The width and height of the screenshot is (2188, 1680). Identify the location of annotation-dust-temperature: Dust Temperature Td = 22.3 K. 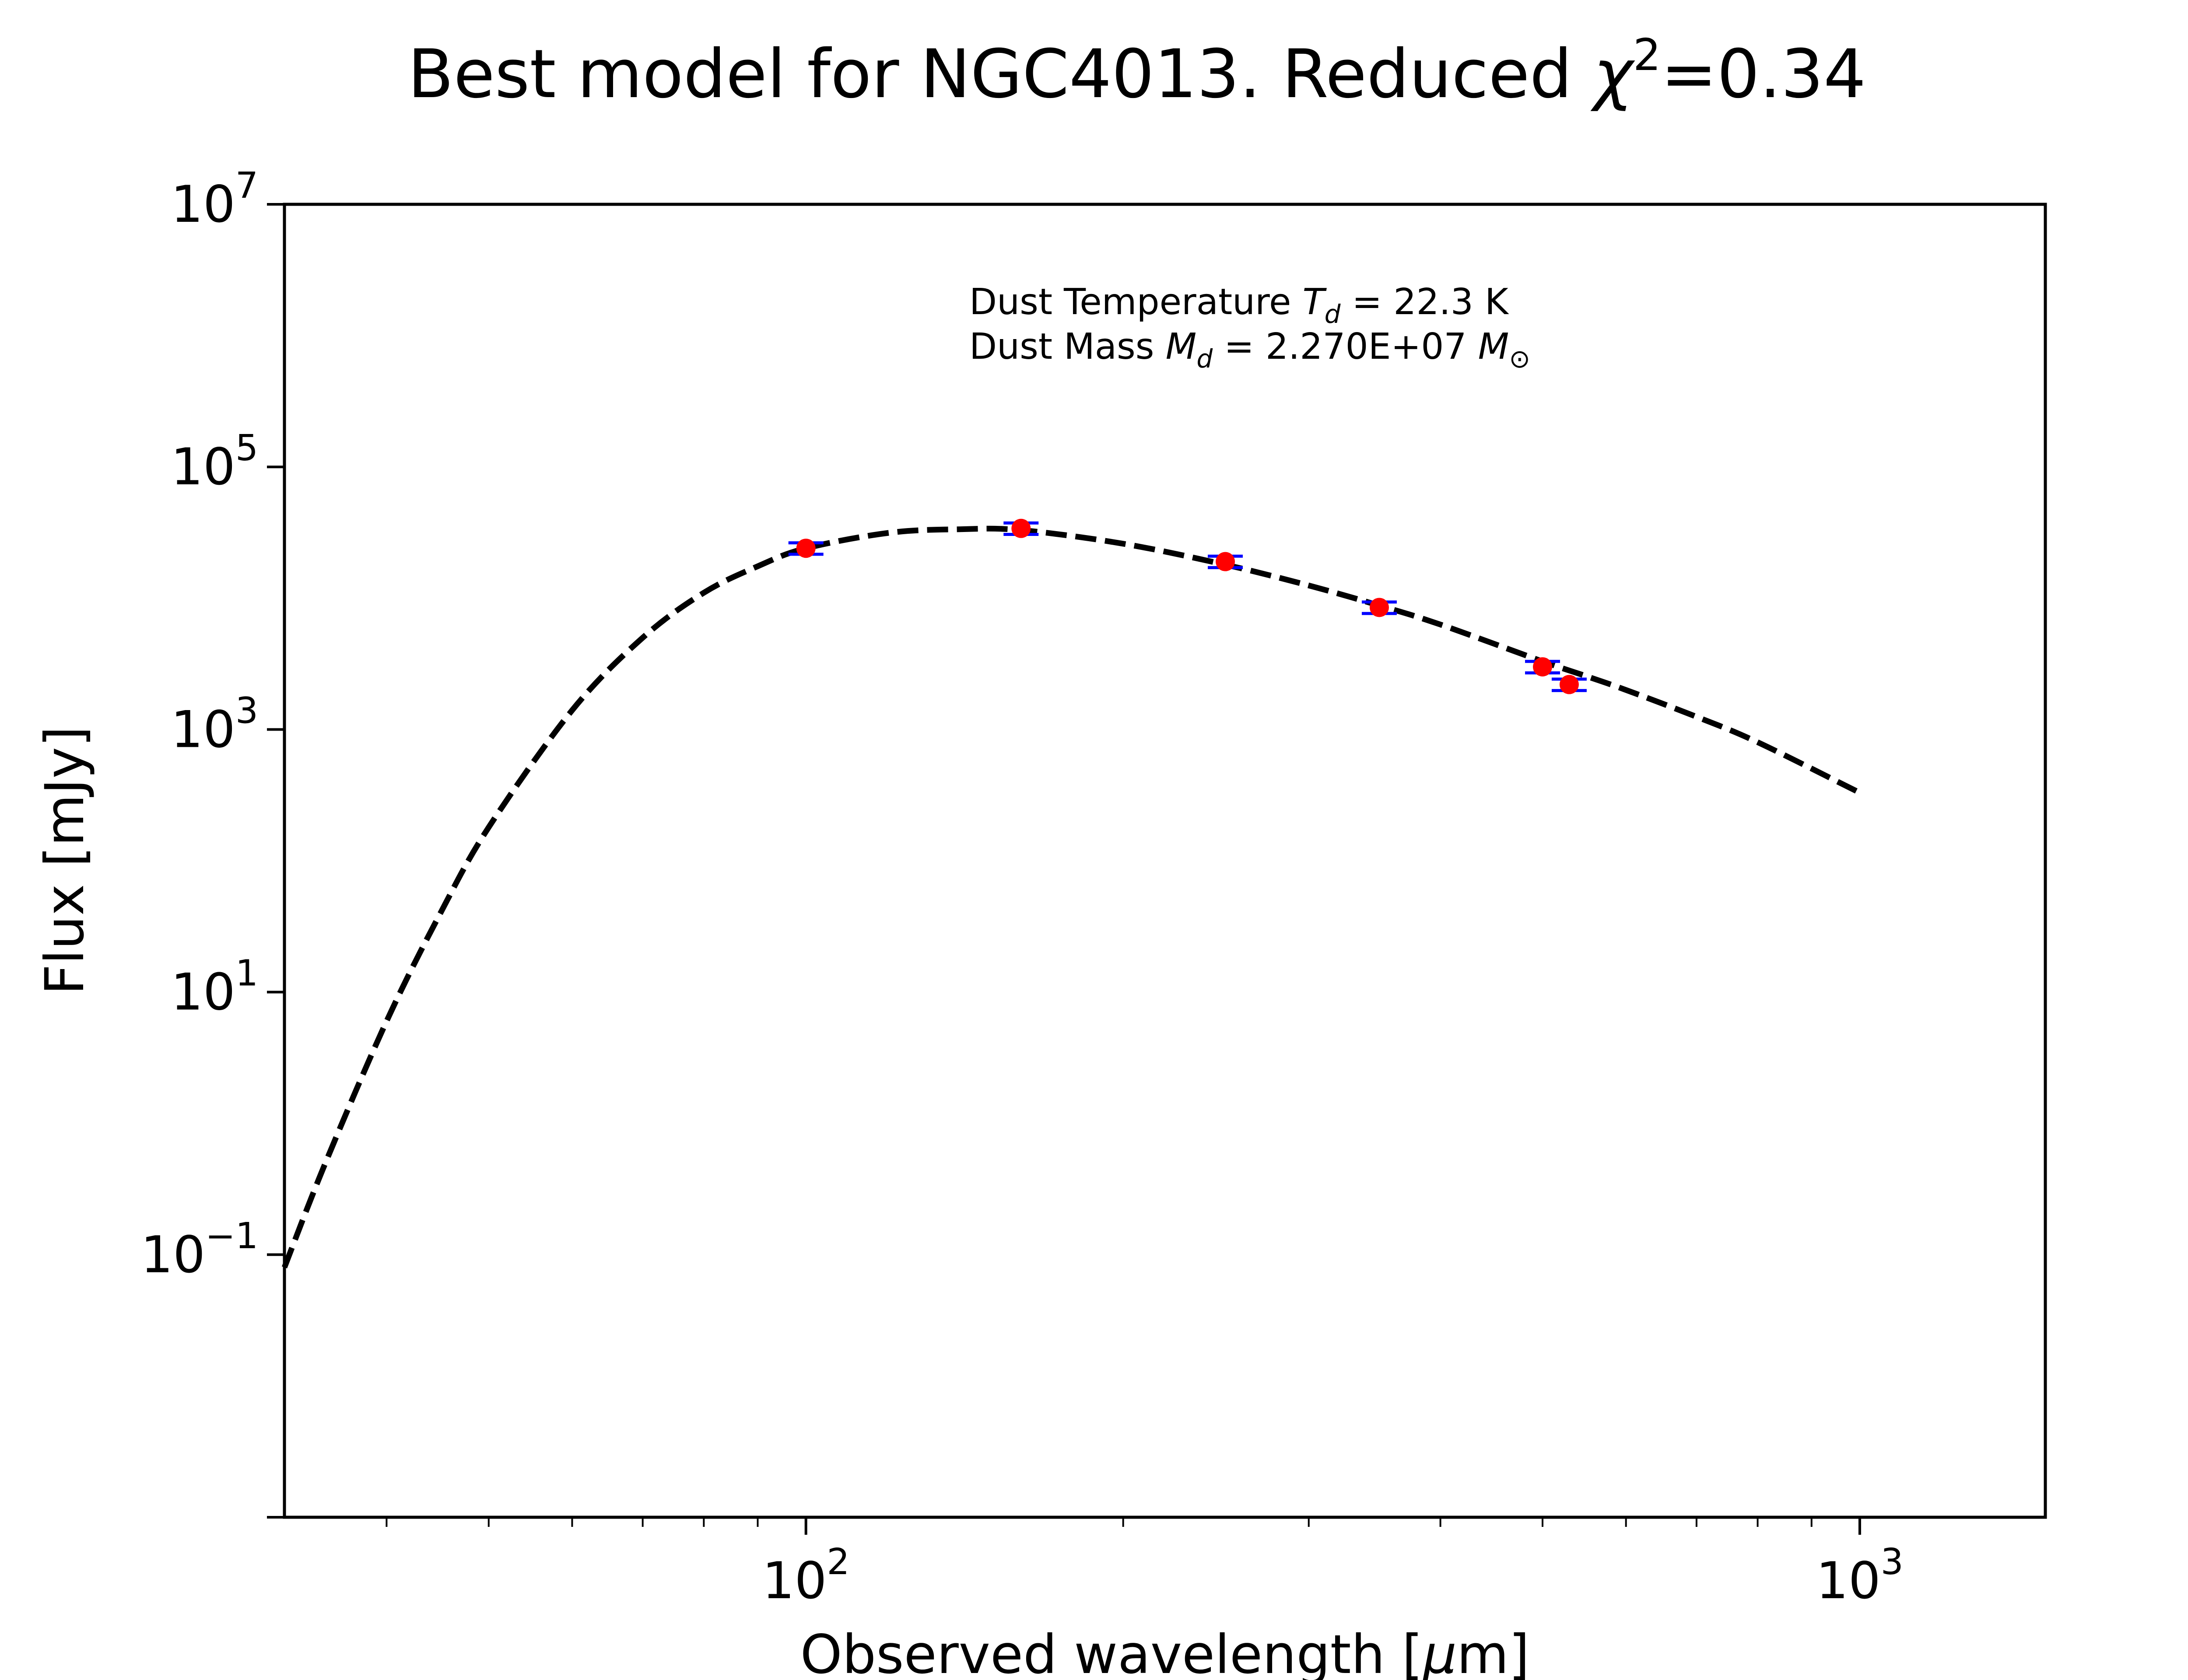
(1239, 305).